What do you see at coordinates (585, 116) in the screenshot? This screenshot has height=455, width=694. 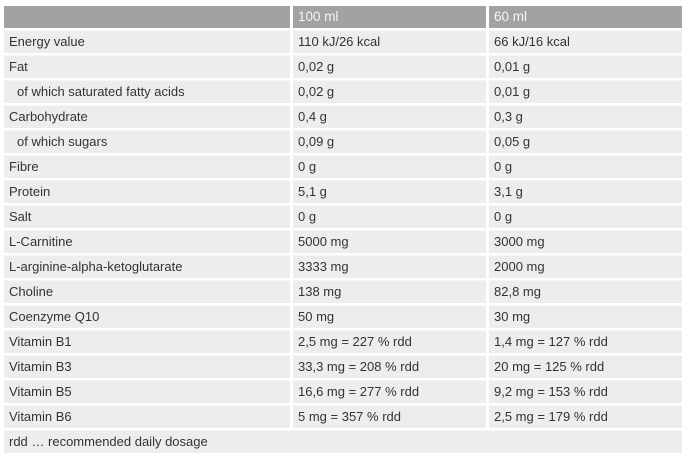 I see `value-60ml: 0,3 g` at bounding box center [585, 116].